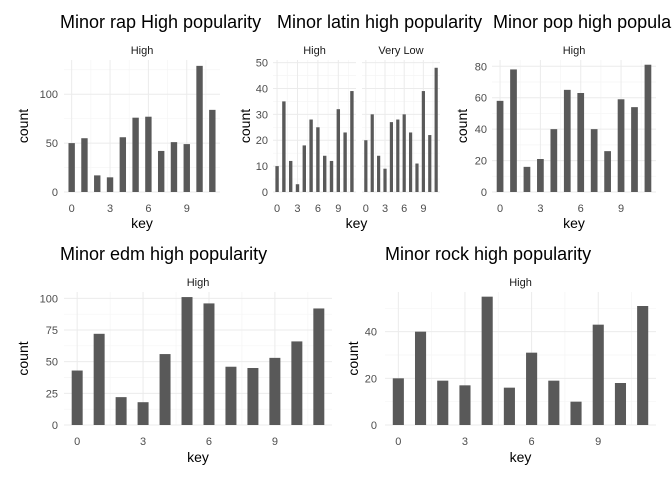  What do you see at coordinates (262, 167) in the screenshot?
I see `y-tick-label: 10` at bounding box center [262, 167].